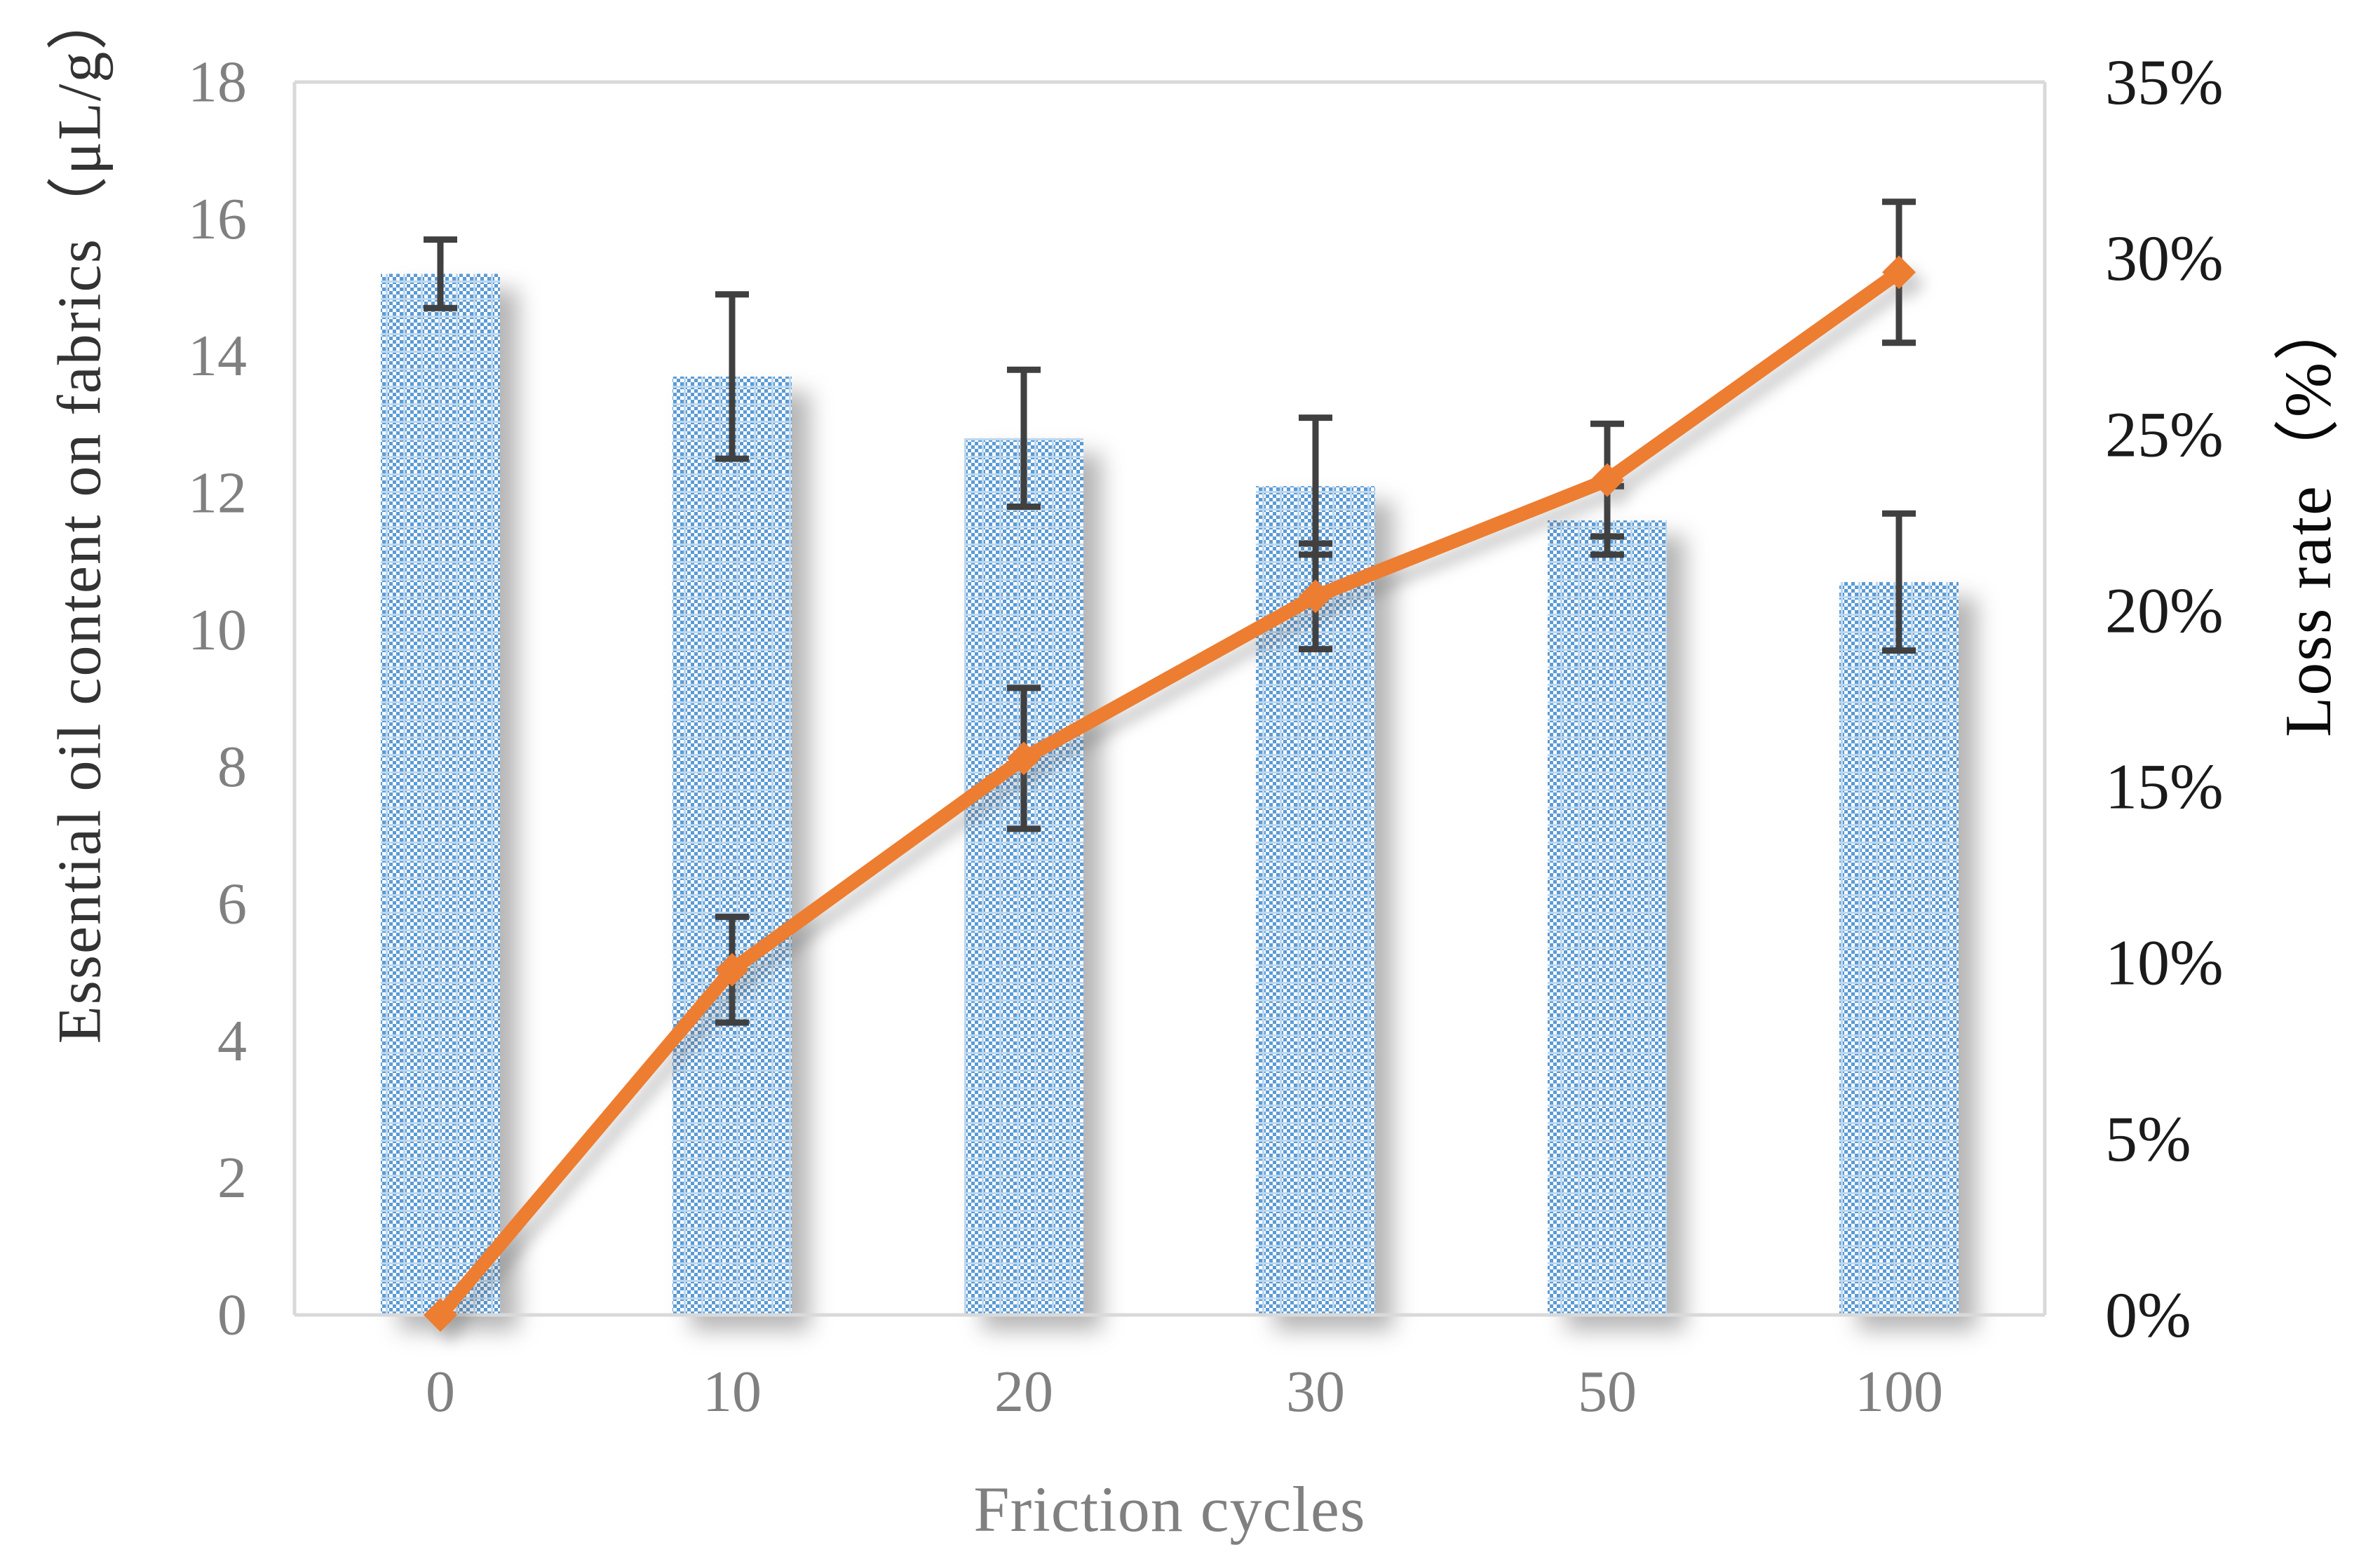 The width and height of the screenshot is (2380, 1566). I want to click on right-tick-30pct: 30%, so click(2164, 258).